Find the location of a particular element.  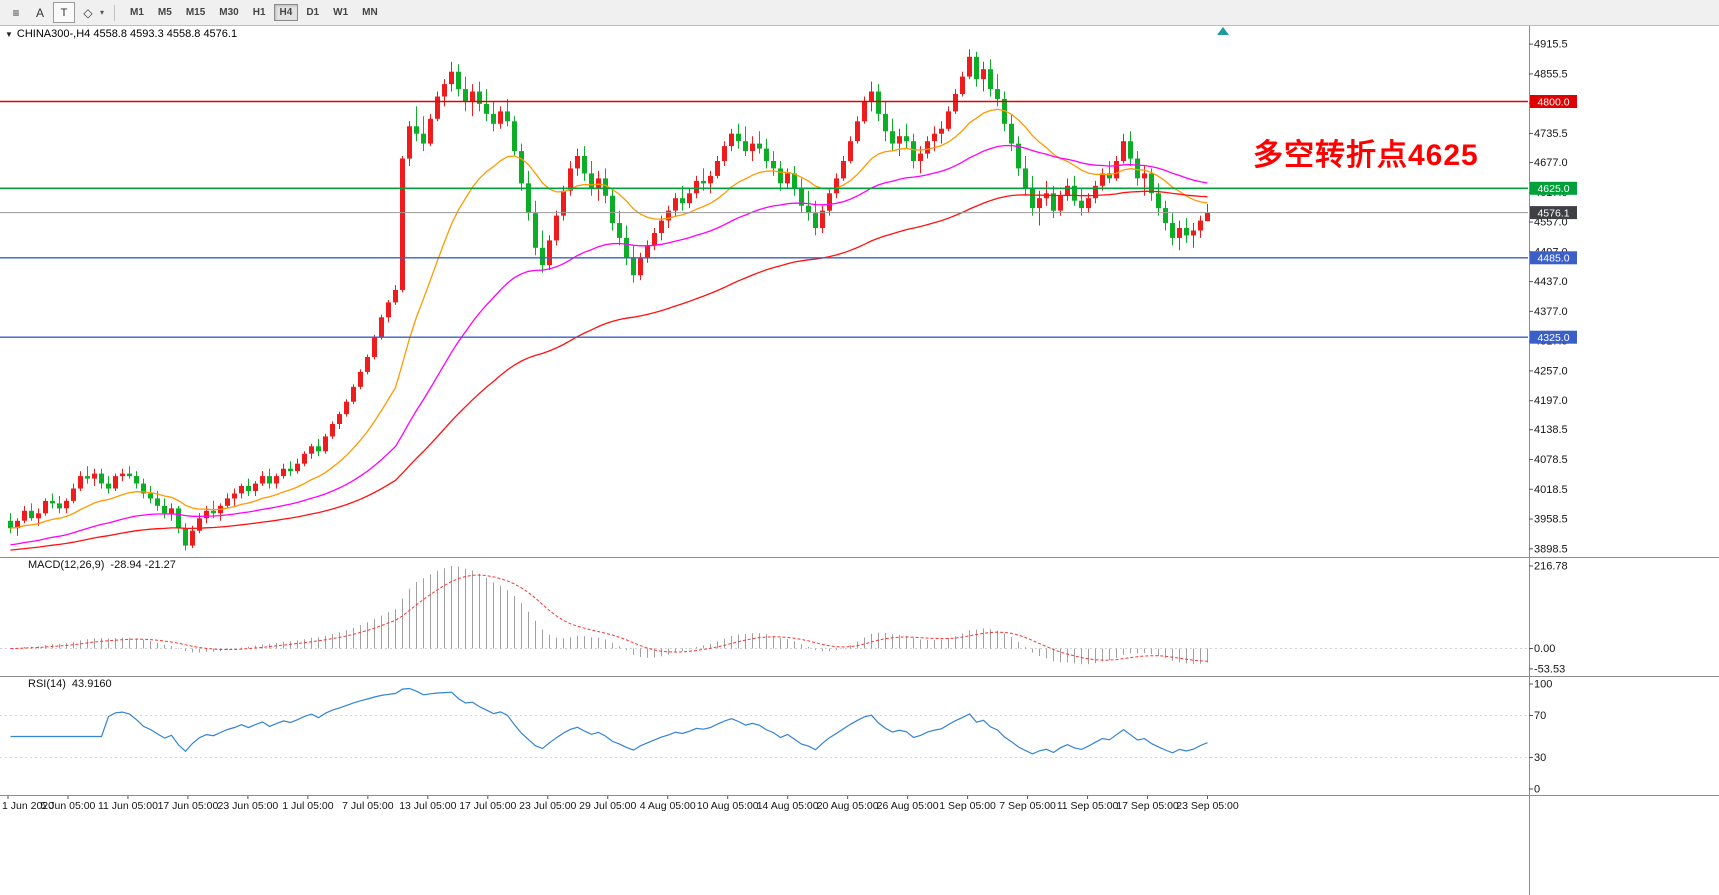

rsi-panel: 100 70 30 0 is located at coordinates (776, 737).